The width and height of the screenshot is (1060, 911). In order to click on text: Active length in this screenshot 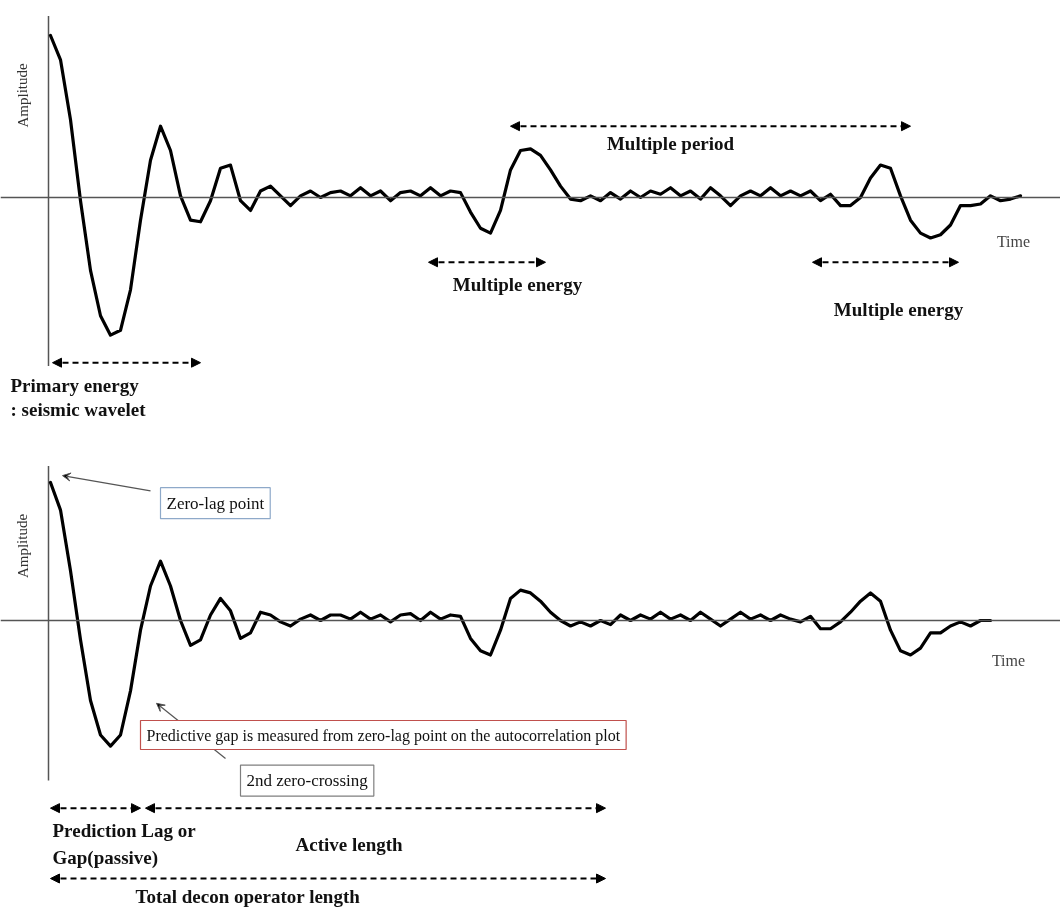, I will do `click(349, 844)`.